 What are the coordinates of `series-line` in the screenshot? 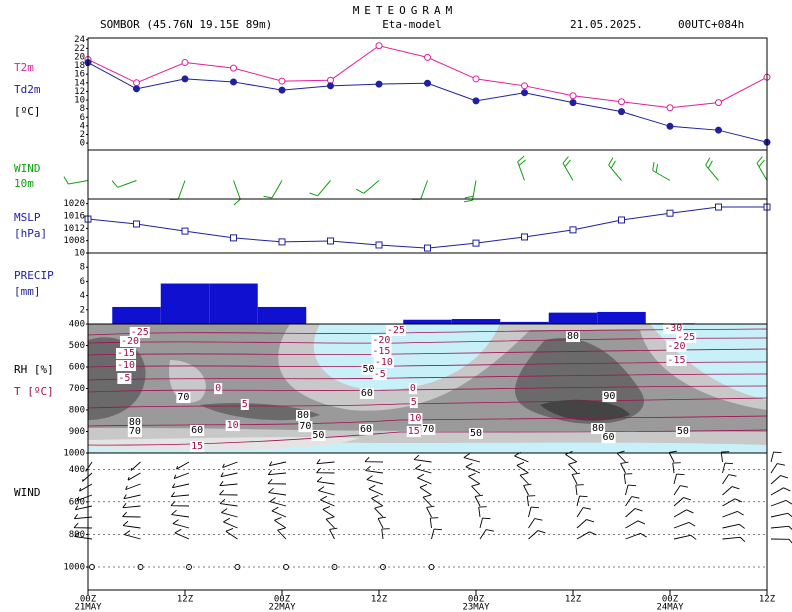 It's located at (427, 102).